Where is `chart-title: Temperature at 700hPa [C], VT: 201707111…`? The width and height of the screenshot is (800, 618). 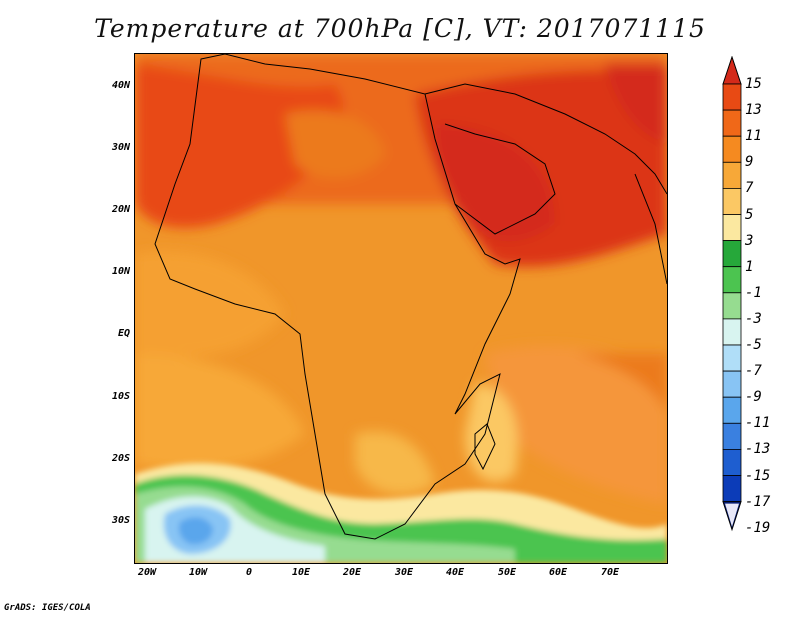 chart-title: Temperature at 700hPa [C], VT: 201707111… is located at coordinates (400, 28).